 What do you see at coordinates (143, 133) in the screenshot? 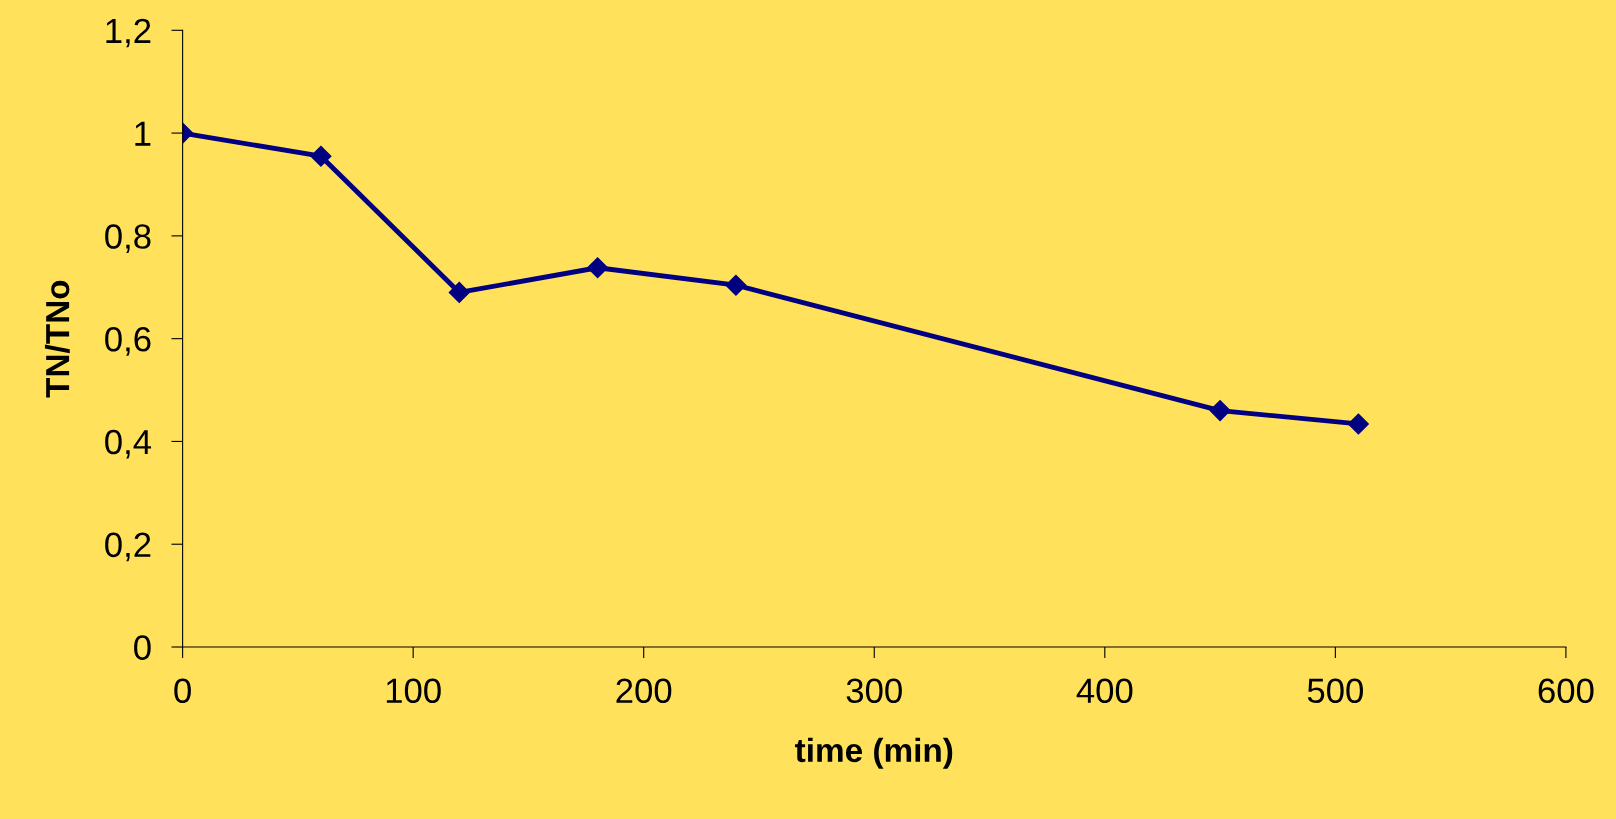
I see `y-tick-label: 1` at bounding box center [143, 133].